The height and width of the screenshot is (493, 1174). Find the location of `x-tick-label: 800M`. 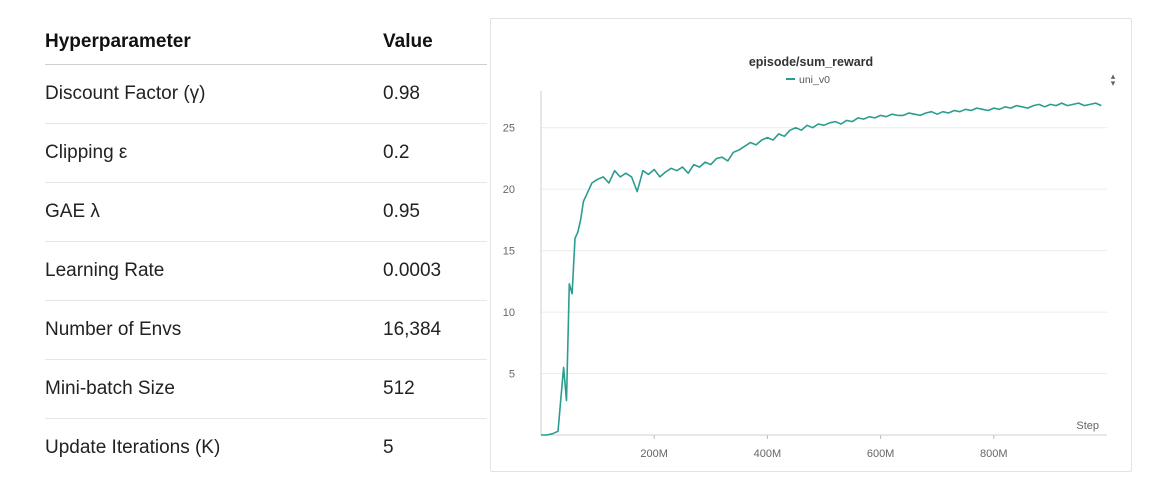

x-tick-label: 800M is located at coordinates (994, 454).